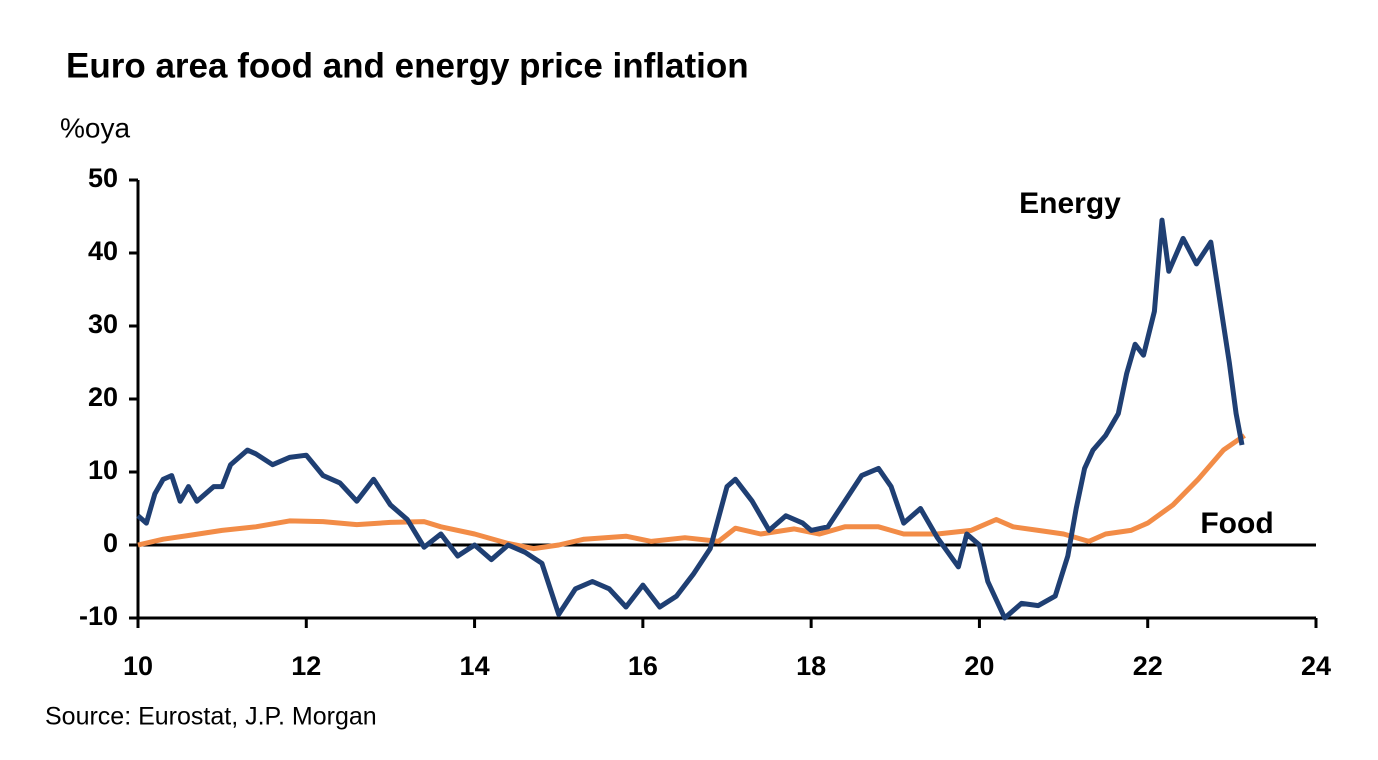 This screenshot has height=760, width=1378. What do you see at coordinates (138, 666) in the screenshot?
I see `x-tick-label: 10` at bounding box center [138, 666].